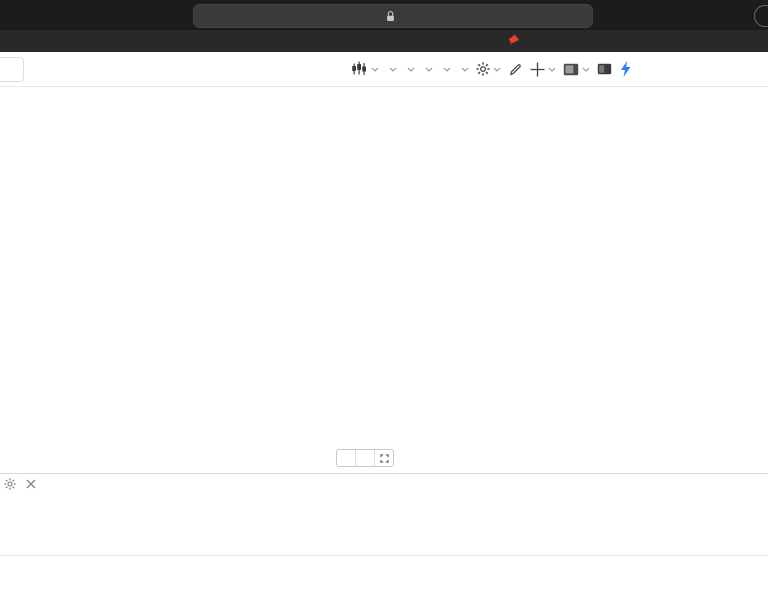 Image resolution: width=768 pixels, height=601 pixels. I want to click on draw-tool-button, so click(515, 69).